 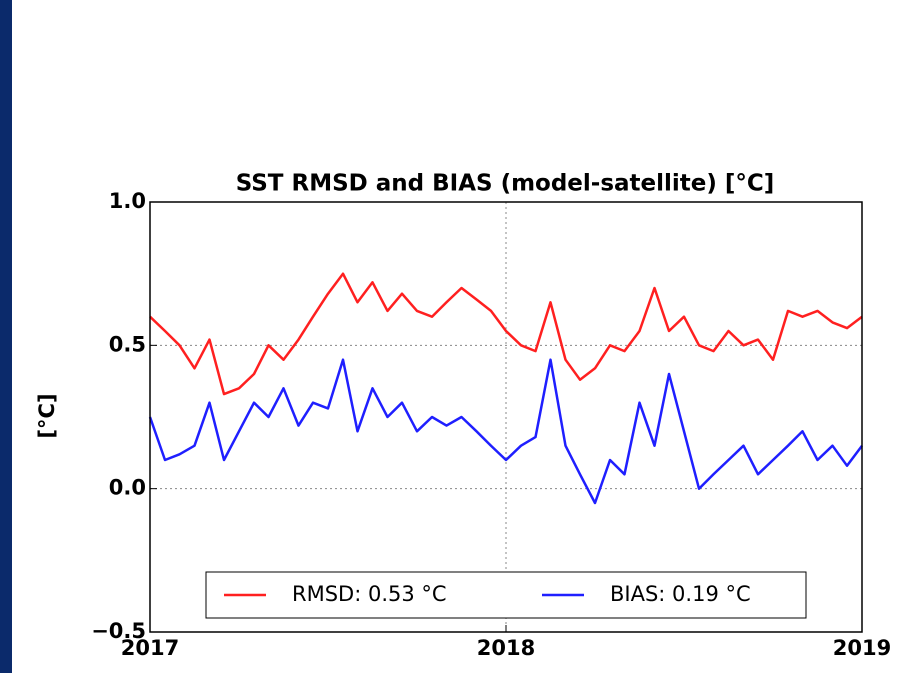 What do you see at coordinates (862, 648) in the screenshot?
I see `x-tick-label: 2019` at bounding box center [862, 648].